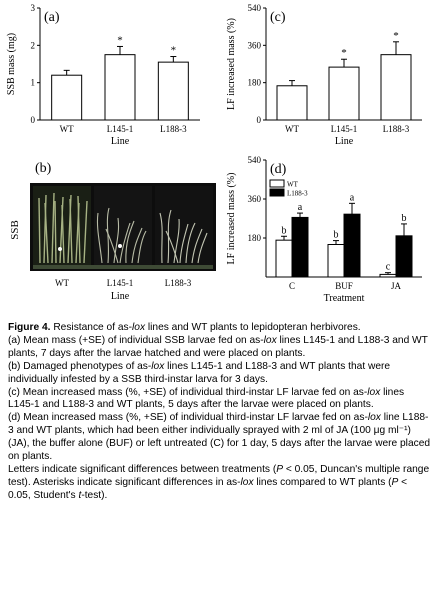 The width and height of the screenshot is (439, 594). What do you see at coordinates (139, 327) in the screenshot?
I see `caption-title-italic: lox` at bounding box center [139, 327].